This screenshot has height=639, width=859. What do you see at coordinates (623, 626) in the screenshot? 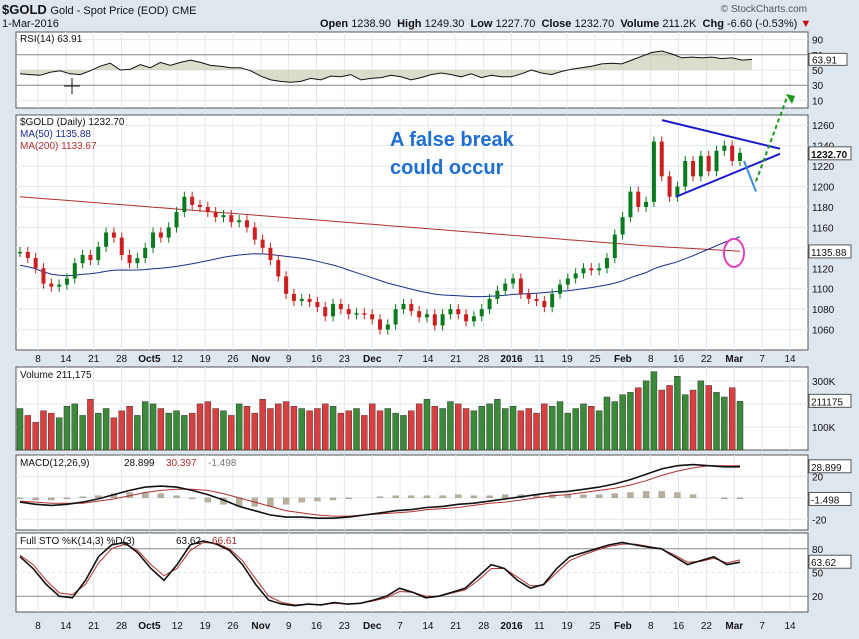
I see `x-tick-label-bottom: Feb` at bounding box center [623, 626].